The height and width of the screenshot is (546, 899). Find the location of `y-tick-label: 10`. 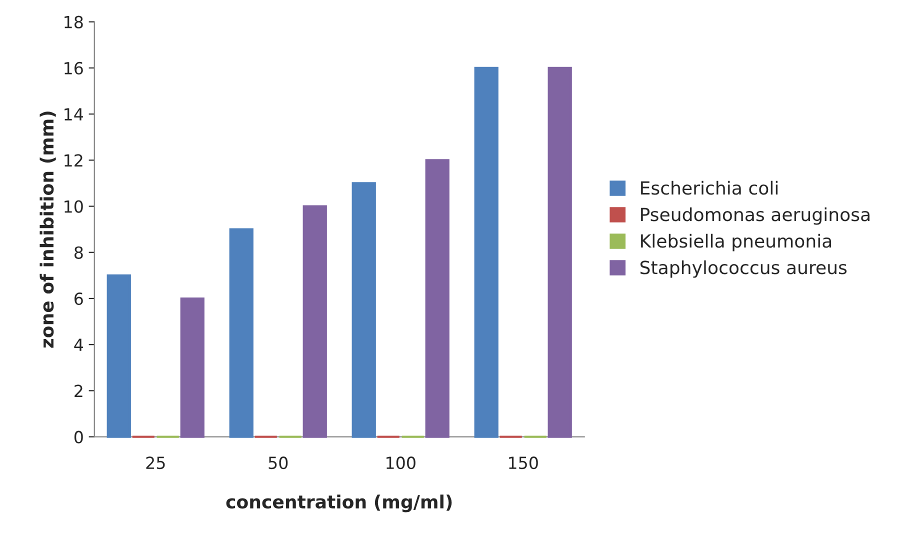

y-tick-label: 10 is located at coordinates (73, 206).